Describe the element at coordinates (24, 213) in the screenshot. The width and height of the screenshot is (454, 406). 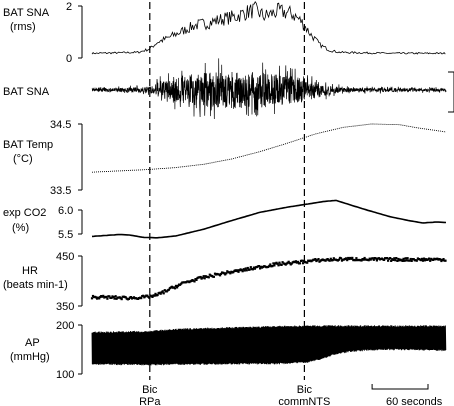
I see `ylabel-exp-co2-line1-text: exp CO2` at that location.